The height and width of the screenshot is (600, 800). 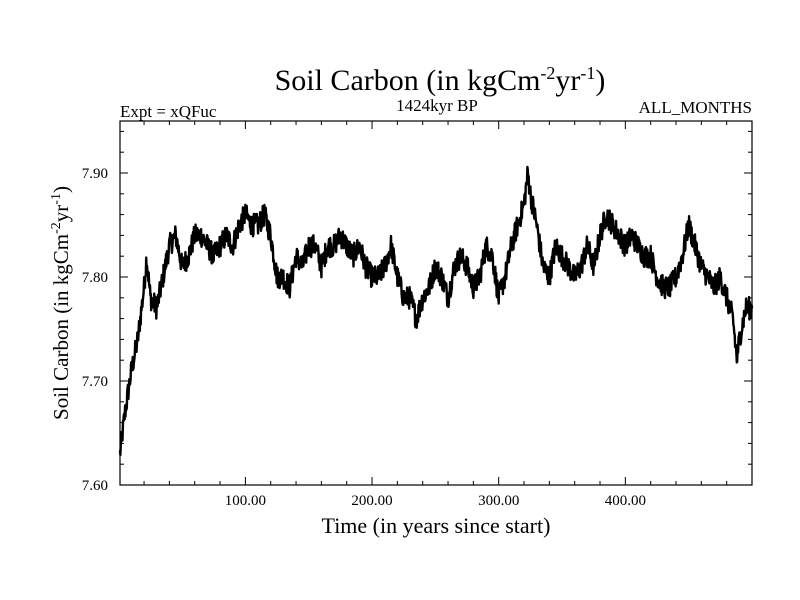 What do you see at coordinates (437, 105) in the screenshot?
I see `subtitle-period: 1424kyr BP` at bounding box center [437, 105].